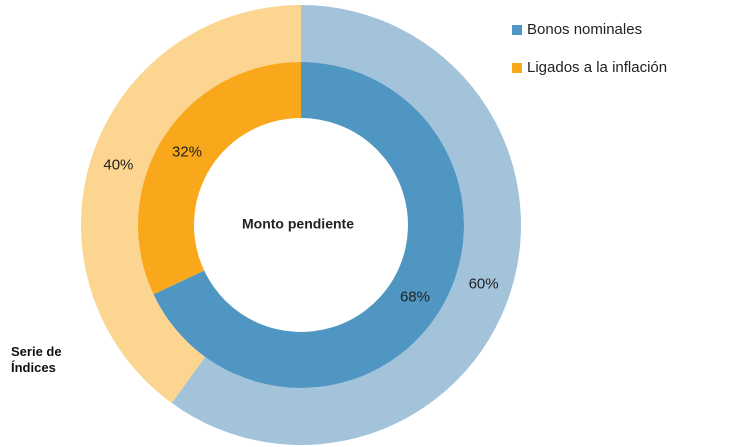  What do you see at coordinates (415, 296) in the screenshot?
I see `value-label: 68%` at bounding box center [415, 296].